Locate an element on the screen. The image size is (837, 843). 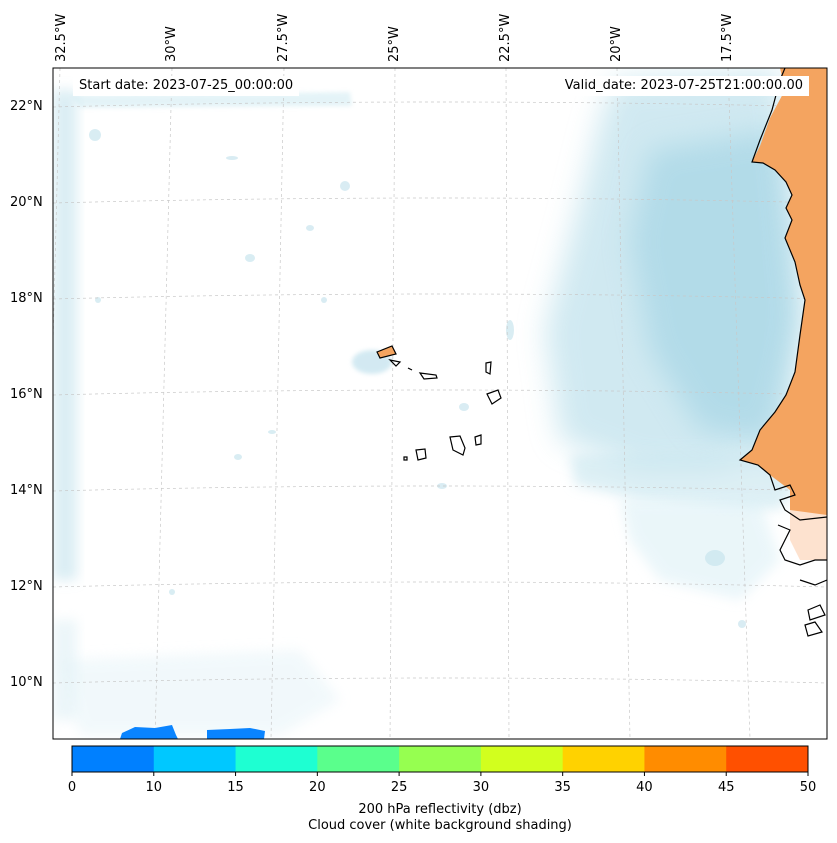
island-sao-vicente is located at coordinates (395, 363).